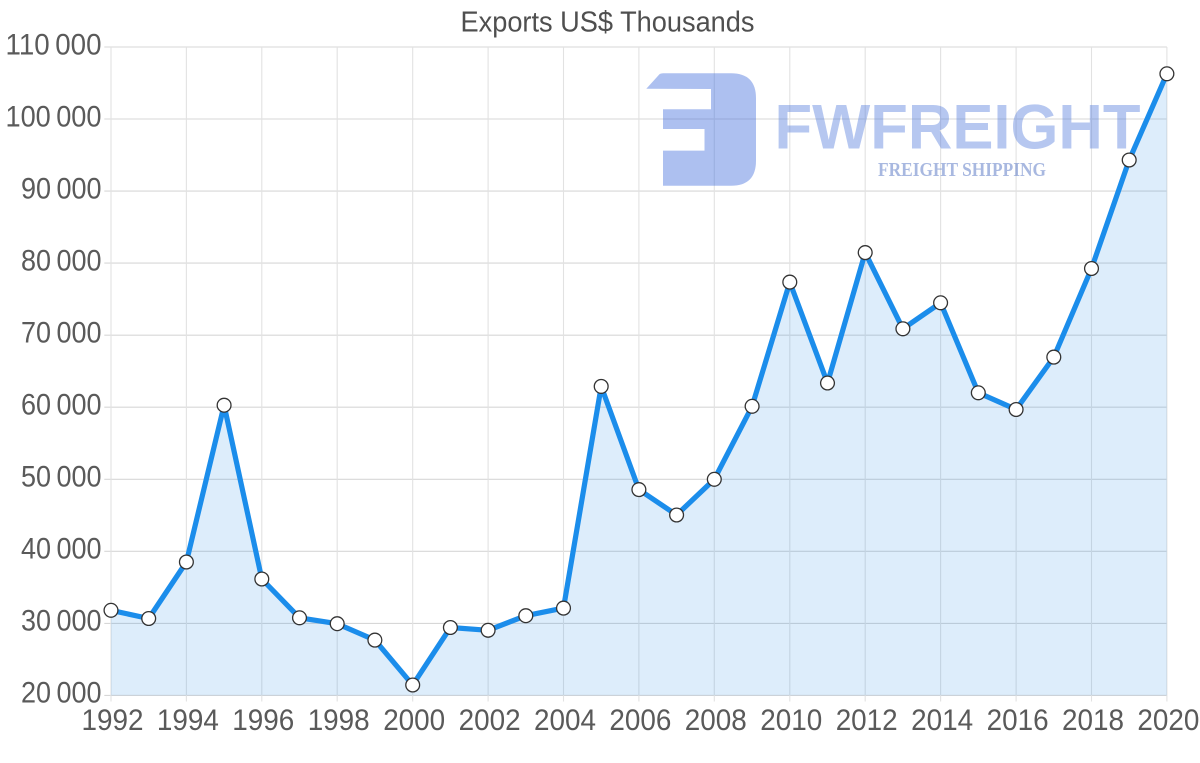  Describe the element at coordinates (188, 720) in the screenshot. I see `svg-text: 1994` at that location.